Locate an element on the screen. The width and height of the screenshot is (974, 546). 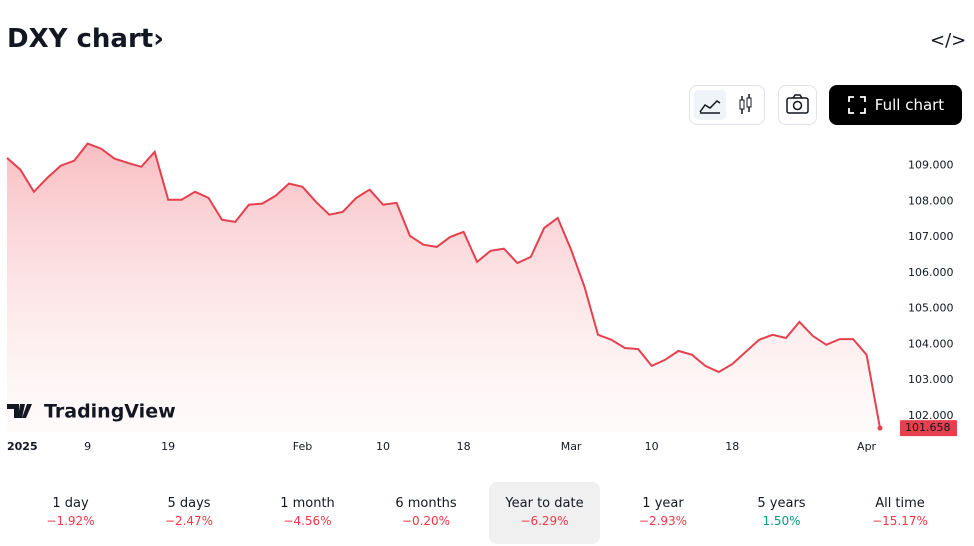
last-point is located at coordinates (880, 428).